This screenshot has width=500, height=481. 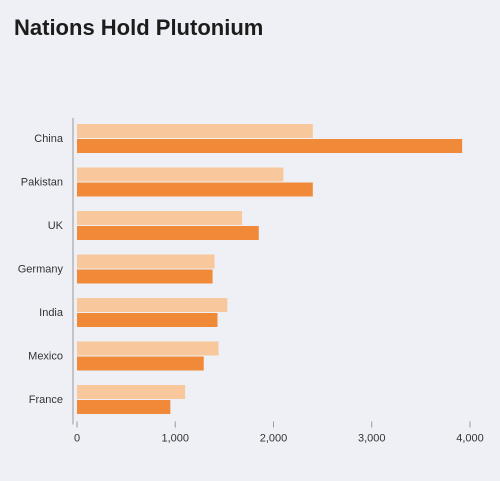 I want to click on category-label-pakistan: Pakistan, so click(x=42, y=183).